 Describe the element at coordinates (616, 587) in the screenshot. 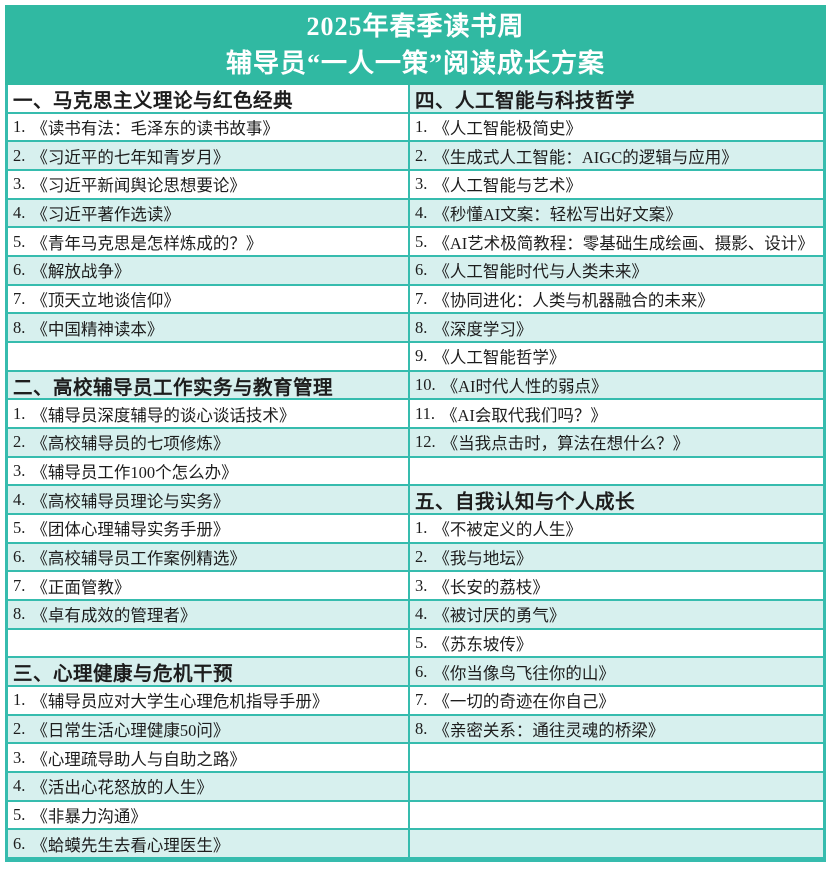

I see `book-item-row: 3. 《长安的荔枝》` at that location.